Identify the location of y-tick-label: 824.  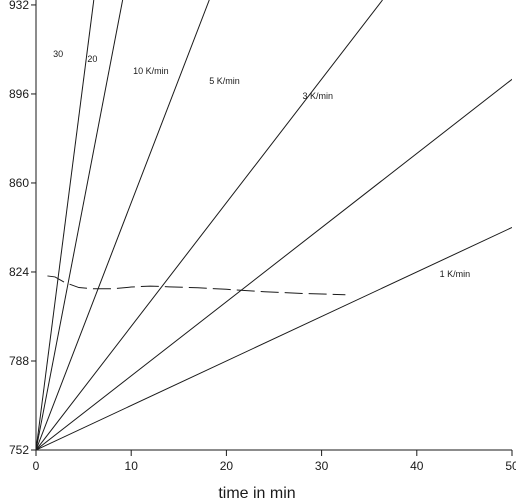
(19, 272).